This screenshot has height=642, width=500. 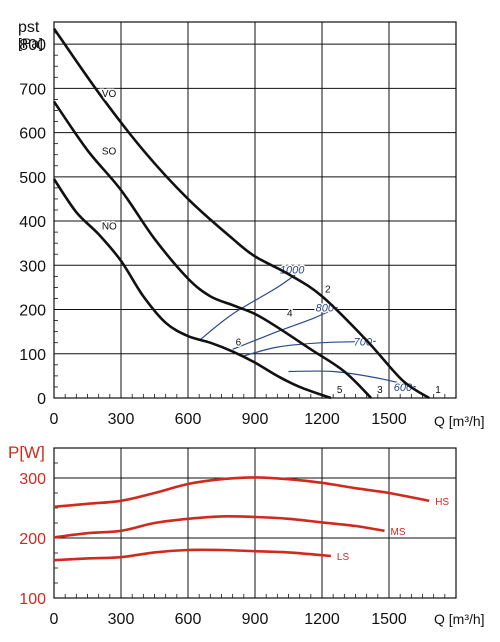 I want to click on top-y-tick-label: 400, so click(x=32, y=222).